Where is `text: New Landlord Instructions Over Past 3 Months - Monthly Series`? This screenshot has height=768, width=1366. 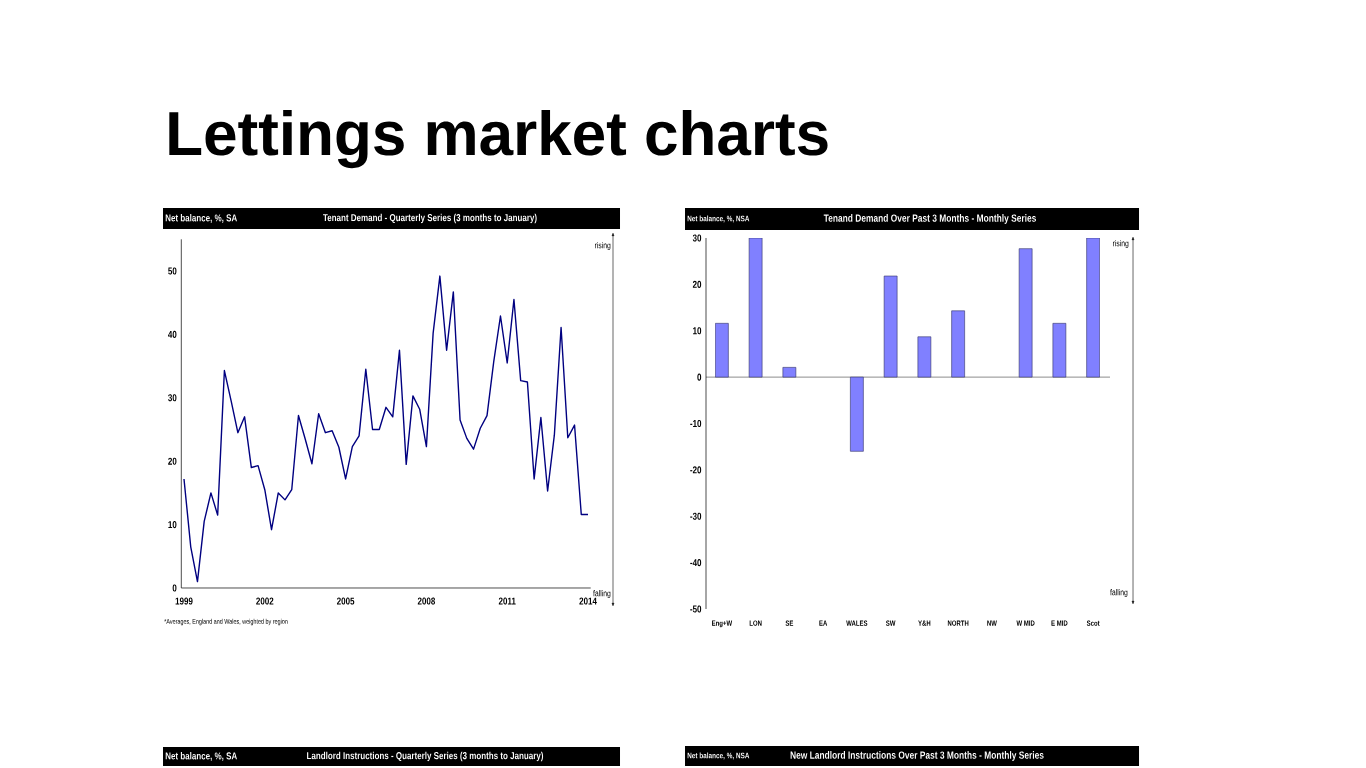
text: New Landlord Instructions Over Past 3 Months - Monthly Series is located at coordinates (917, 756).